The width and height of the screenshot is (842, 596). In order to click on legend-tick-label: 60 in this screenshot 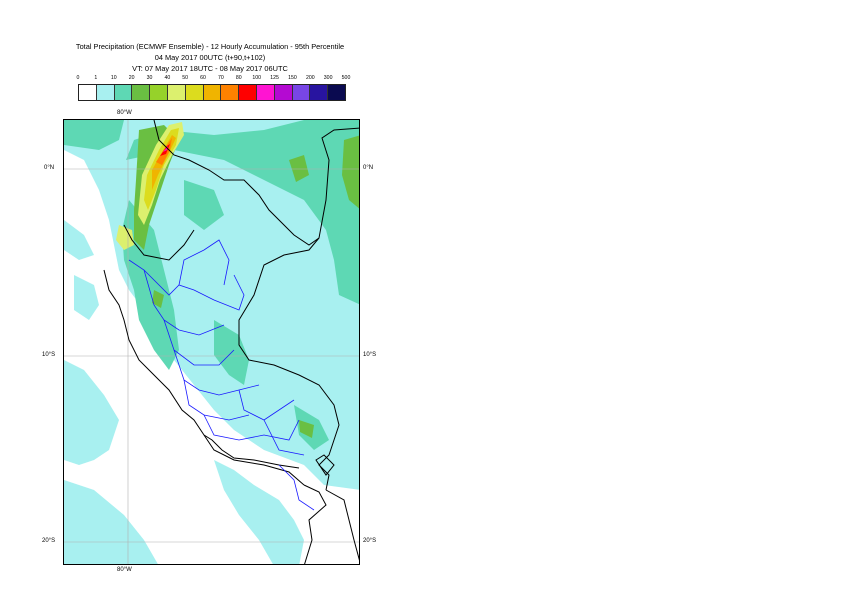, I will do `click(203, 78)`.